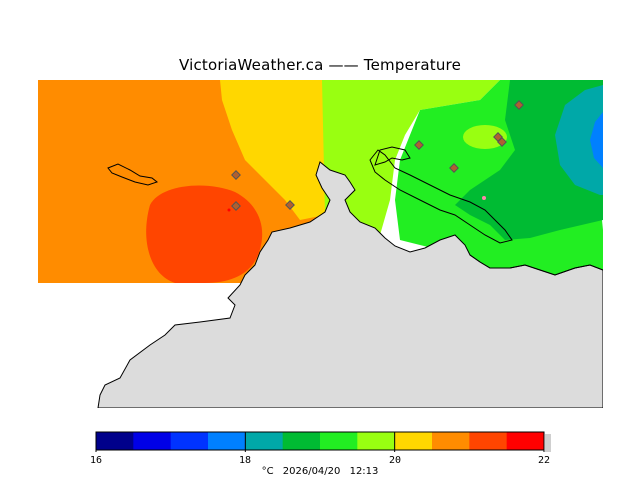 The height and width of the screenshot is (480, 640). I want to click on legend-tick-18: 18, so click(245, 460).